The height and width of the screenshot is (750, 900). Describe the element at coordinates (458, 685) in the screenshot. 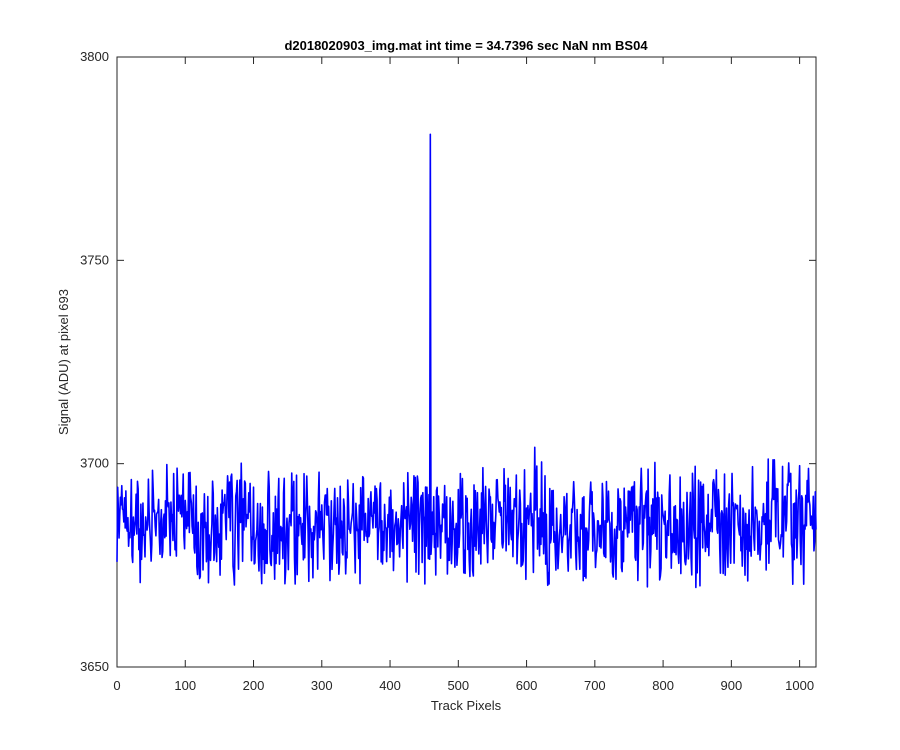

I see `x-tick-label: 500` at that location.